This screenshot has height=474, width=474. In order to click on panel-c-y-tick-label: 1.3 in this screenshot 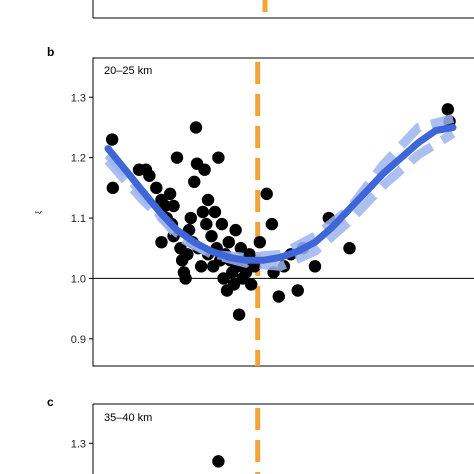, I will do `click(78, 444)`.